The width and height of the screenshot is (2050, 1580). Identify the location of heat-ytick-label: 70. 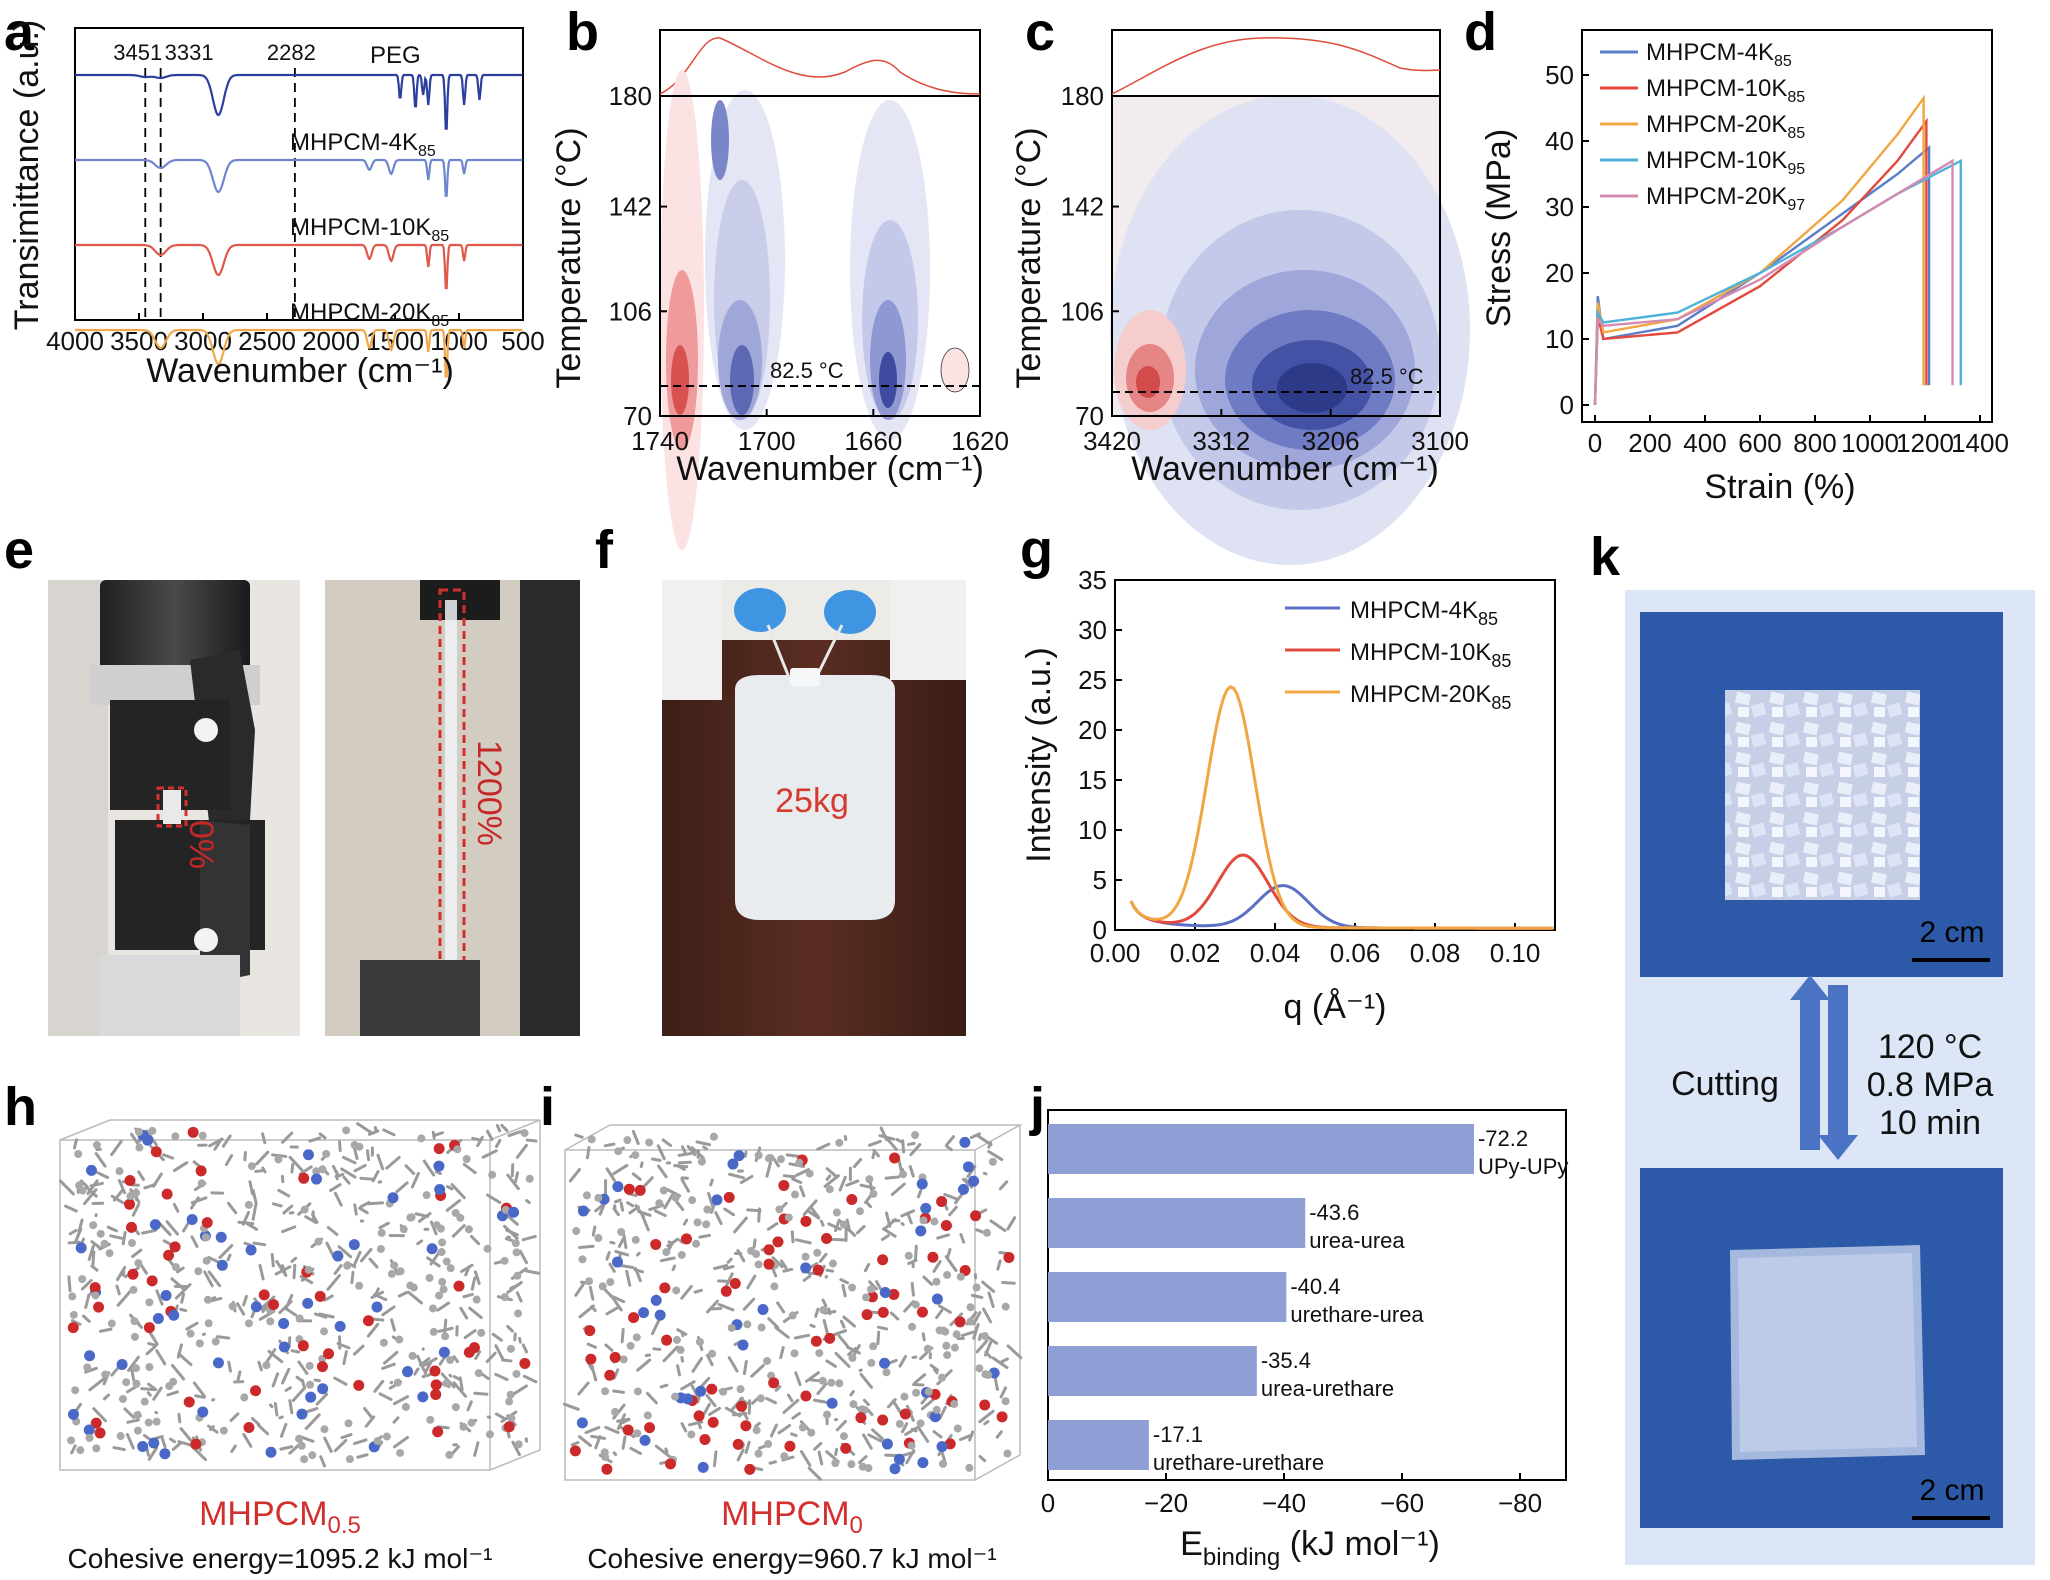
(637, 416).